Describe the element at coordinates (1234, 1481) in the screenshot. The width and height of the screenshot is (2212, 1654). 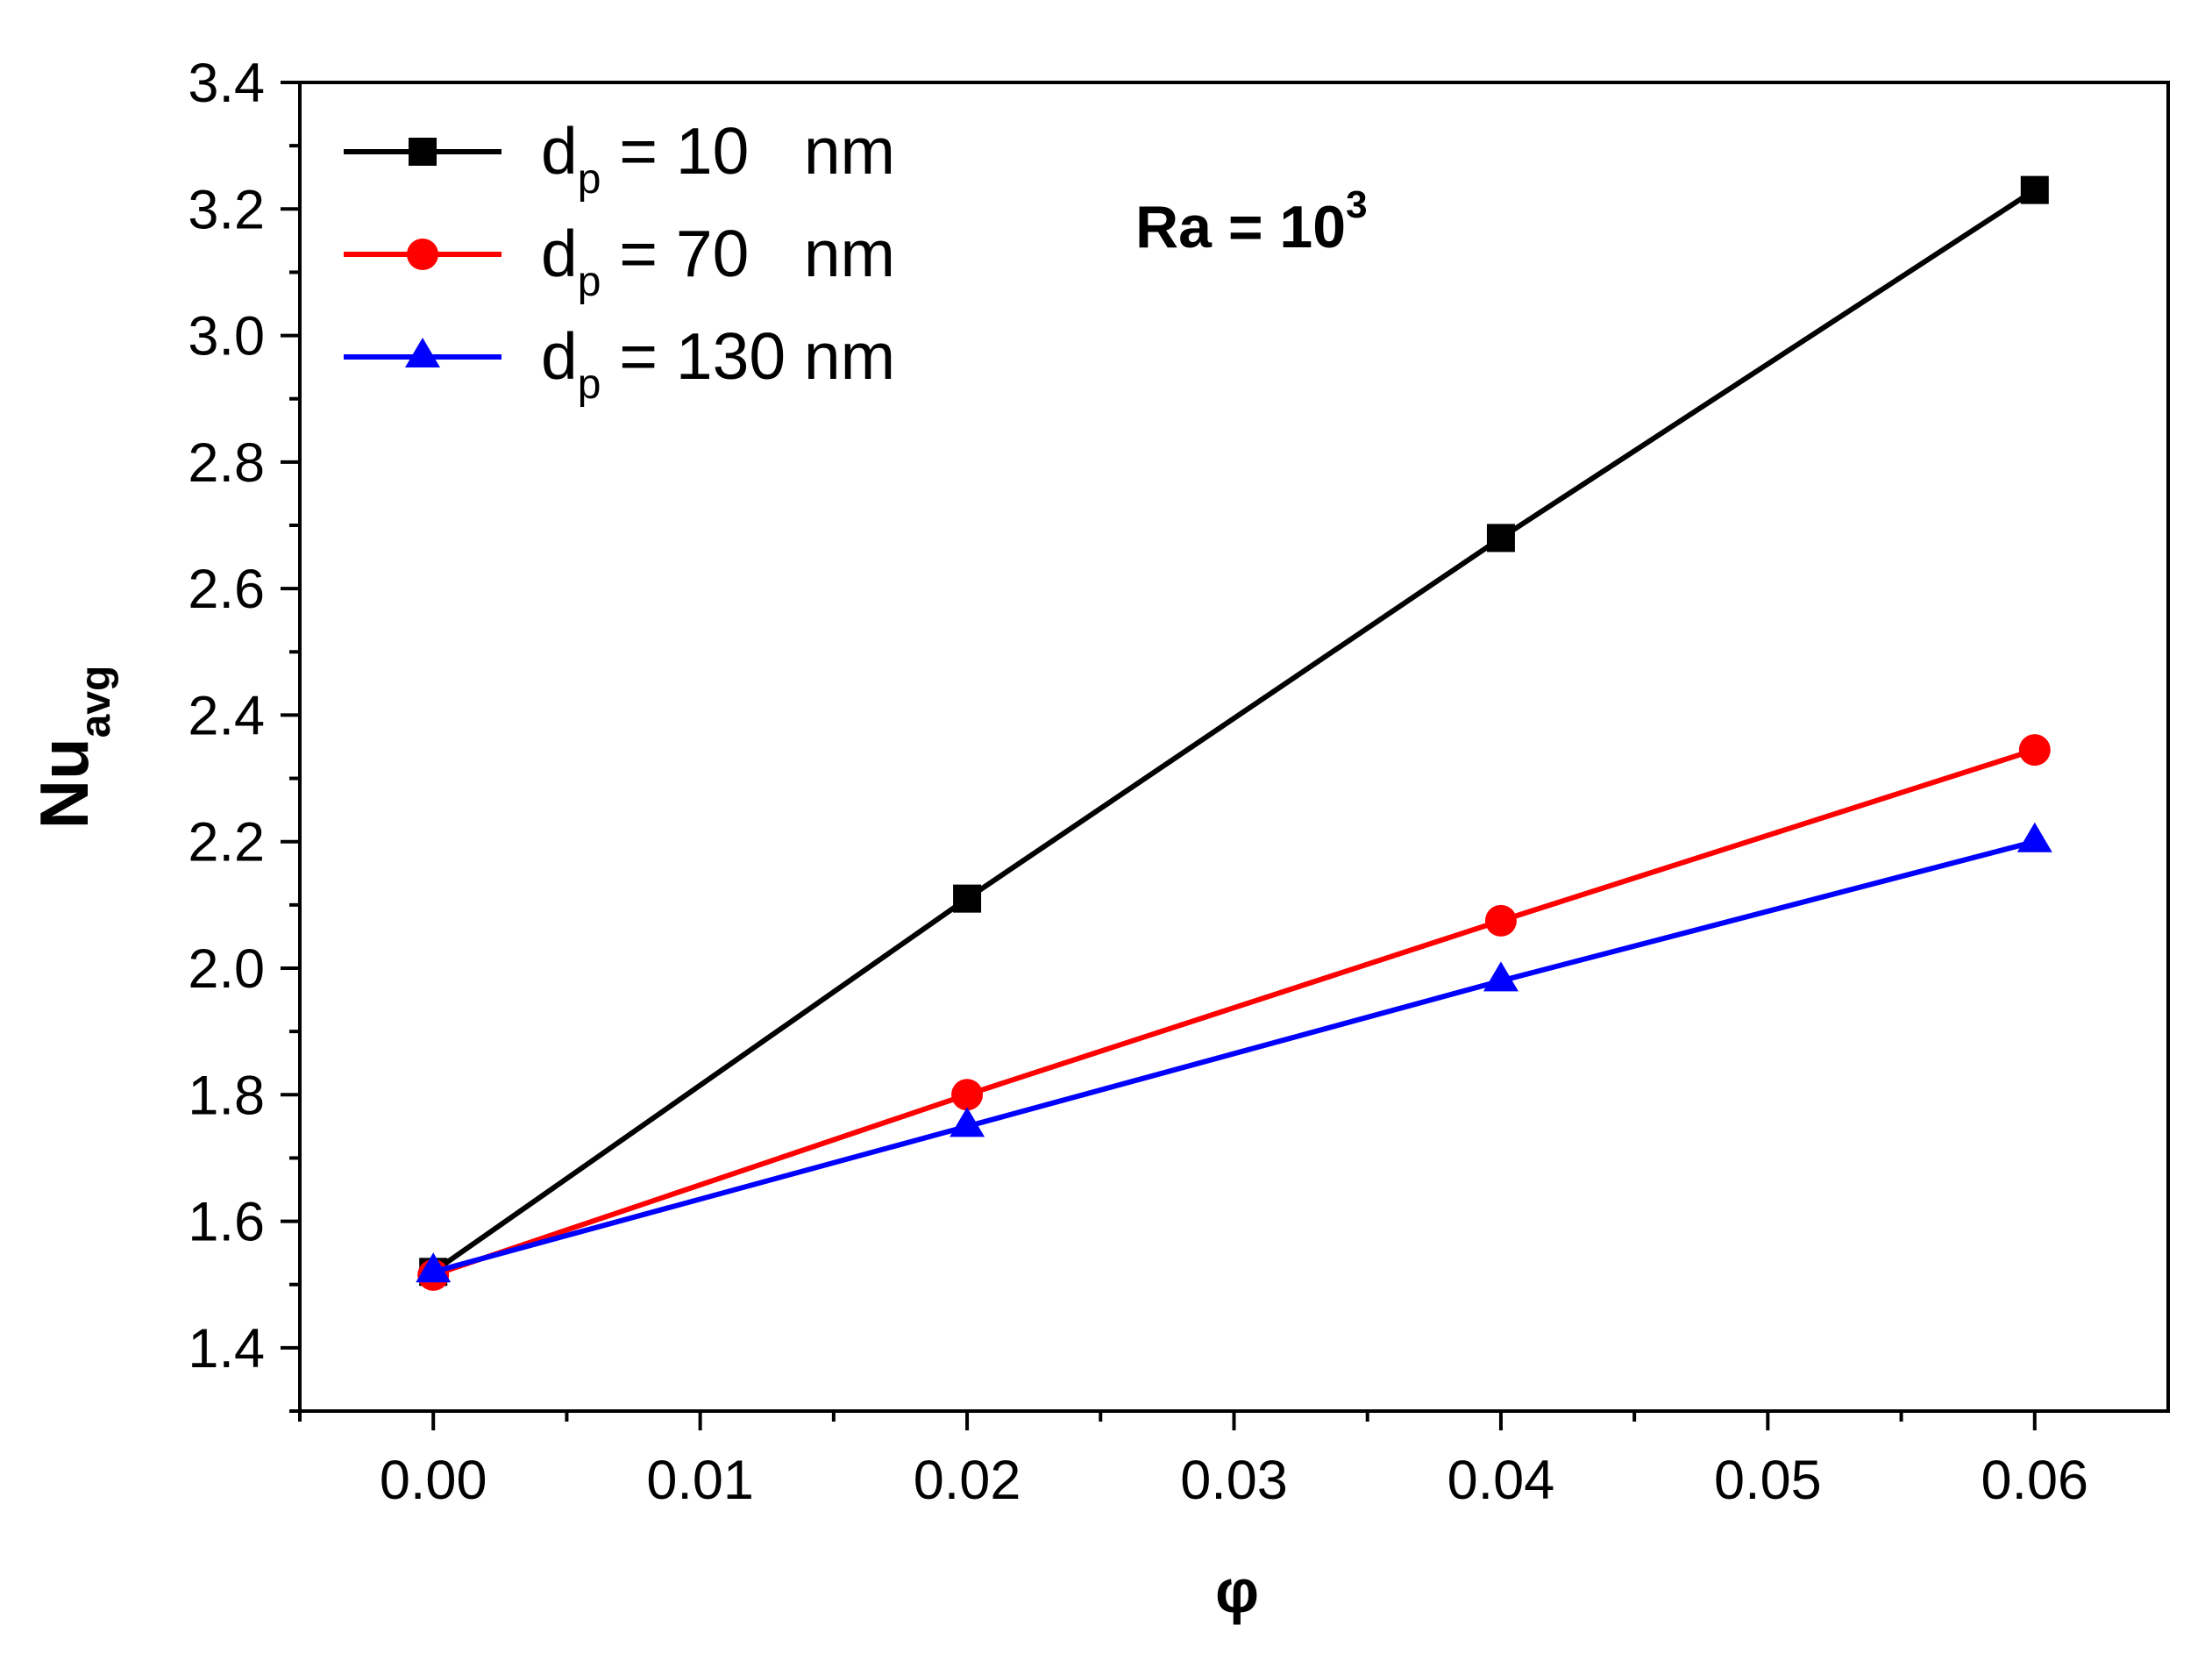
I see `x-tick-label: 0.03` at that location.